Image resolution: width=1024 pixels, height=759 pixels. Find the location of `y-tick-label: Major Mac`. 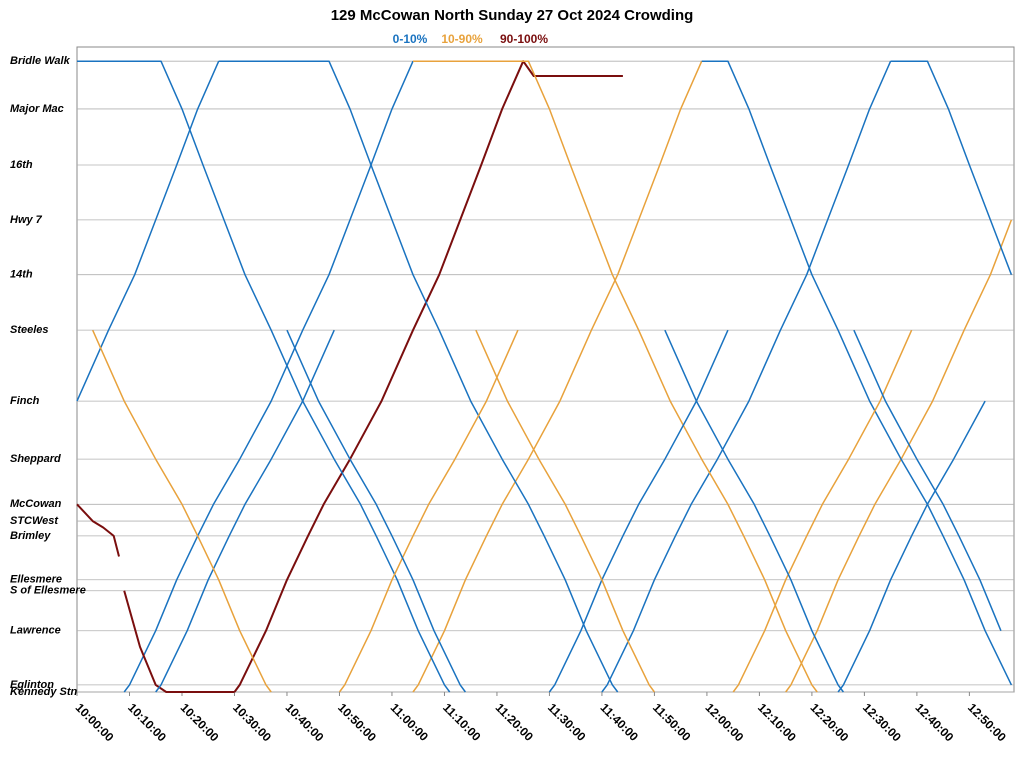

y-tick-label: Major Mac is located at coordinates (37, 109).